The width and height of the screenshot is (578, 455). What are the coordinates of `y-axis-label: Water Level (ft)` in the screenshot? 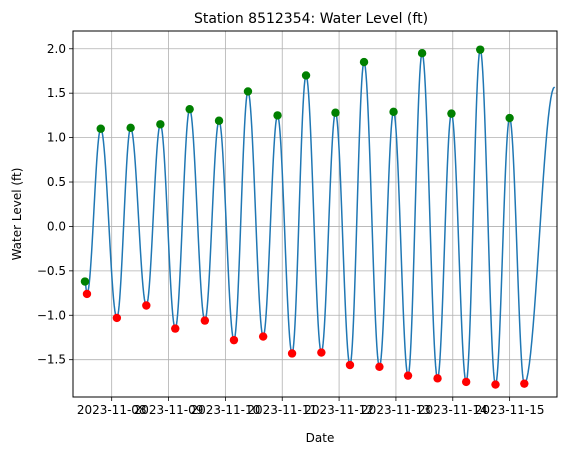 It's located at (17, 214).